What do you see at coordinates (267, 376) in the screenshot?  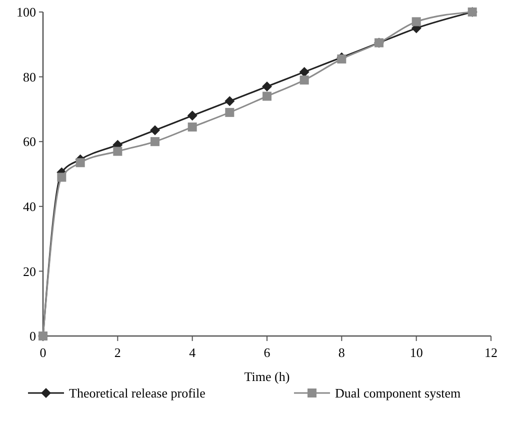 I see `x-axis-title: Time (h)` at bounding box center [267, 376].